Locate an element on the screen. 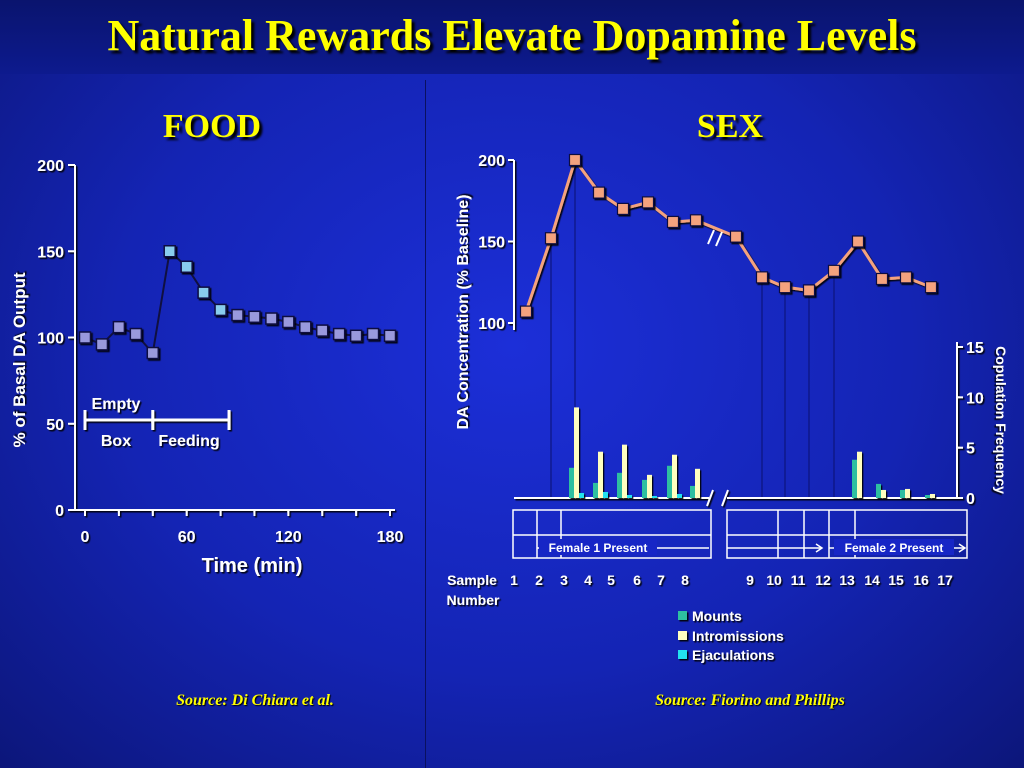  female-1-label-bg is located at coordinates (598, 547).